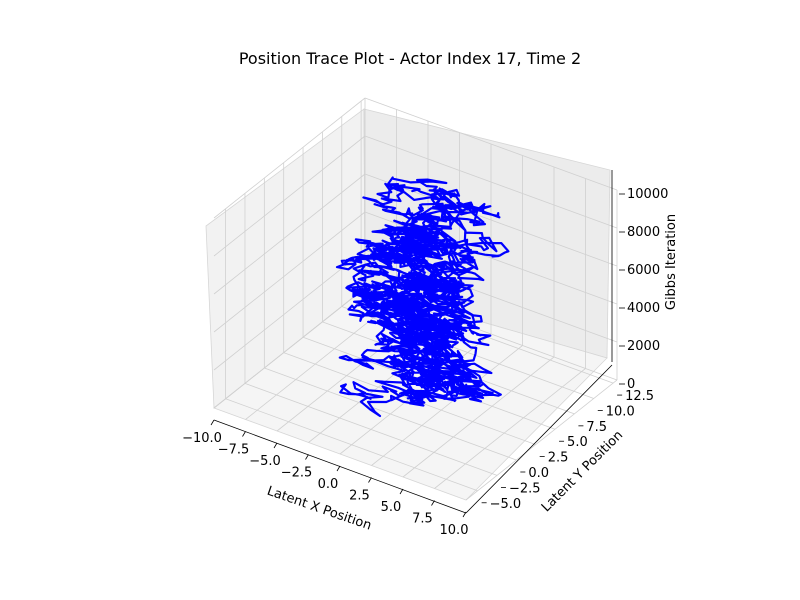 This screenshot has width=800, height=600. I want to click on z-tick-label: 4000, so click(643, 308).